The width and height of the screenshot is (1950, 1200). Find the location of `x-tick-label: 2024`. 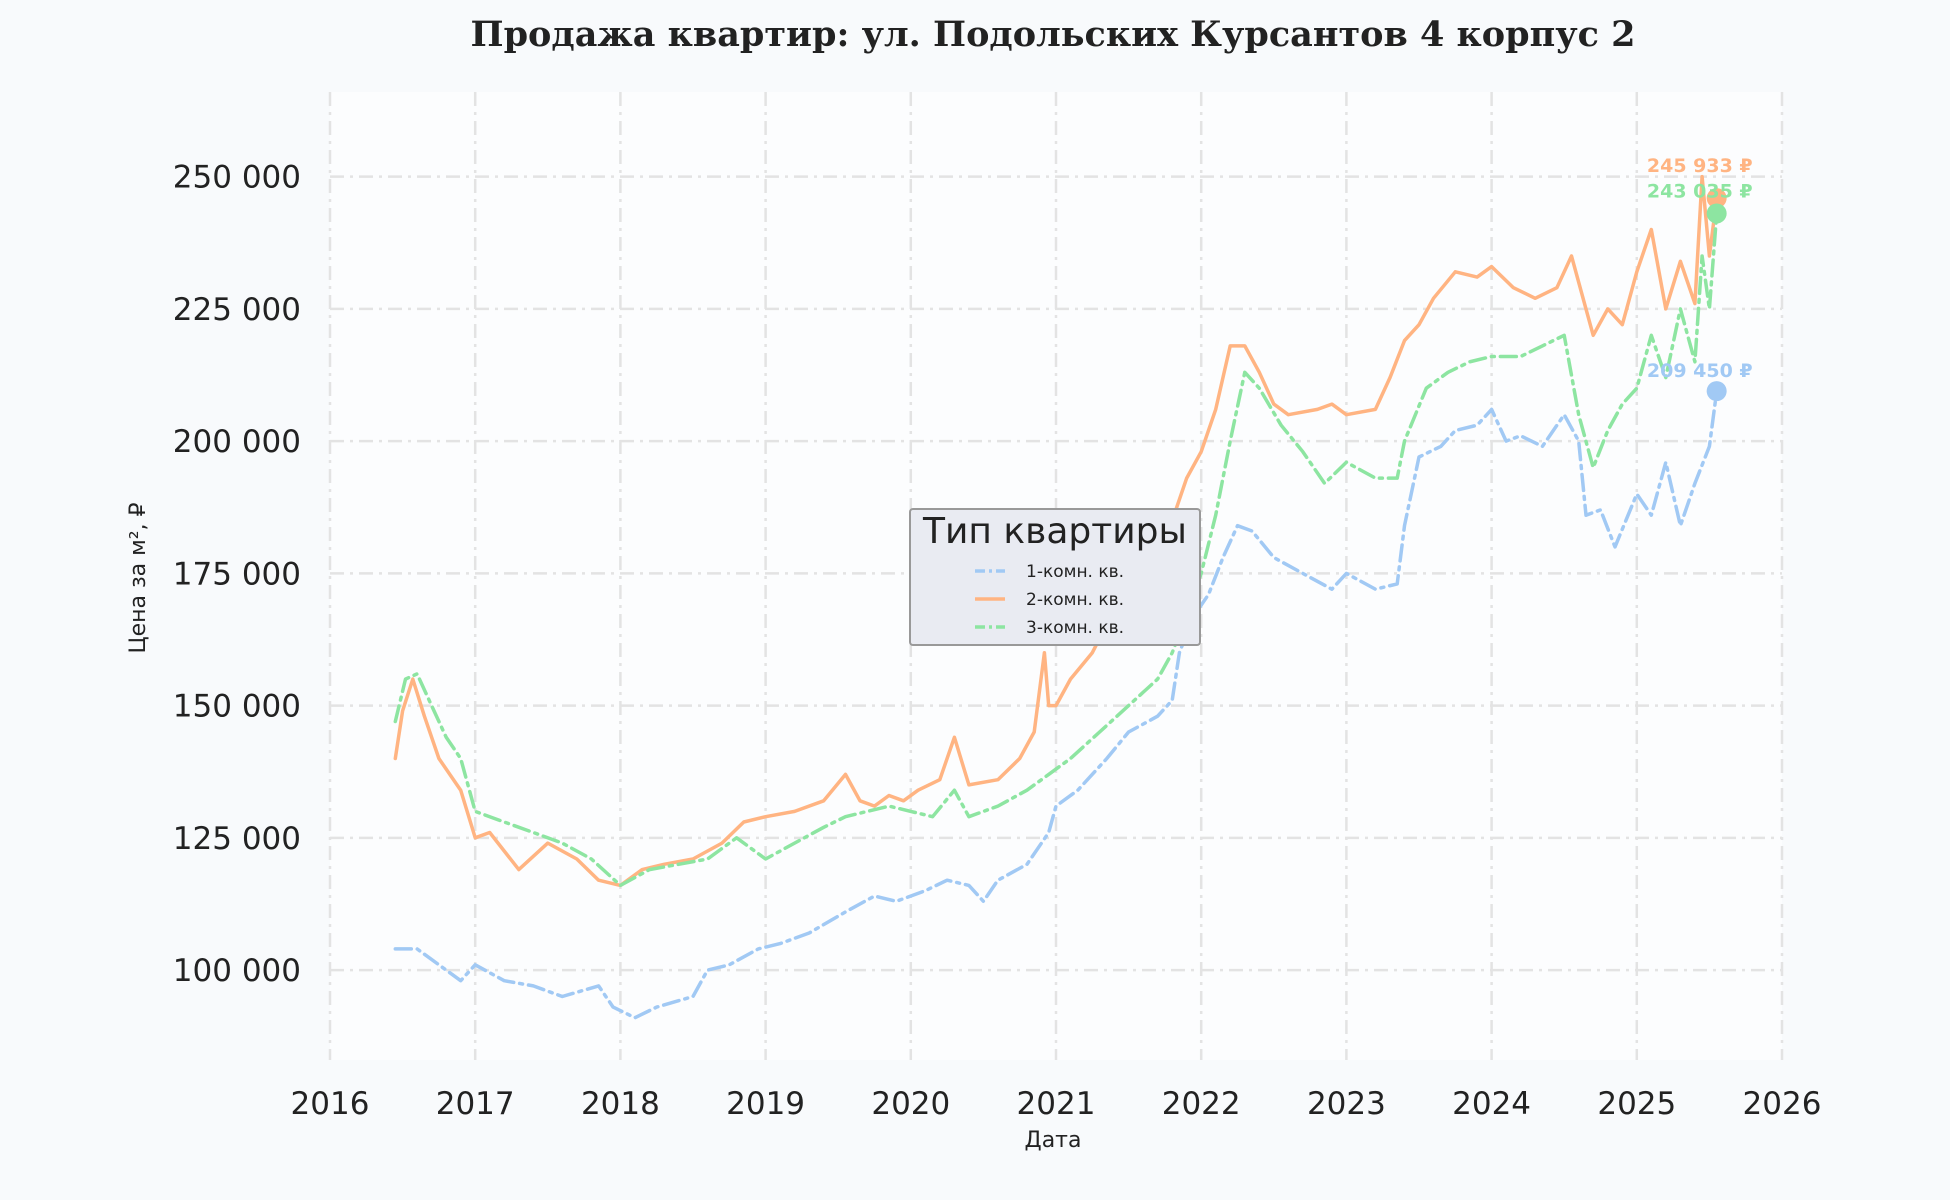

x-tick-label: 2024 is located at coordinates (1491, 1104).